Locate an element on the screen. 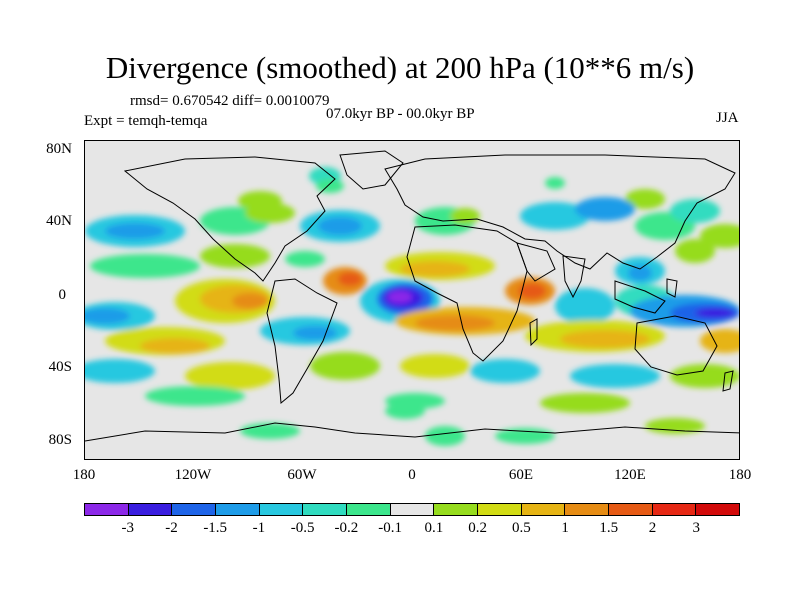 The height and width of the screenshot is (600, 800). lon-label-120e: 120E is located at coordinates (630, 475).